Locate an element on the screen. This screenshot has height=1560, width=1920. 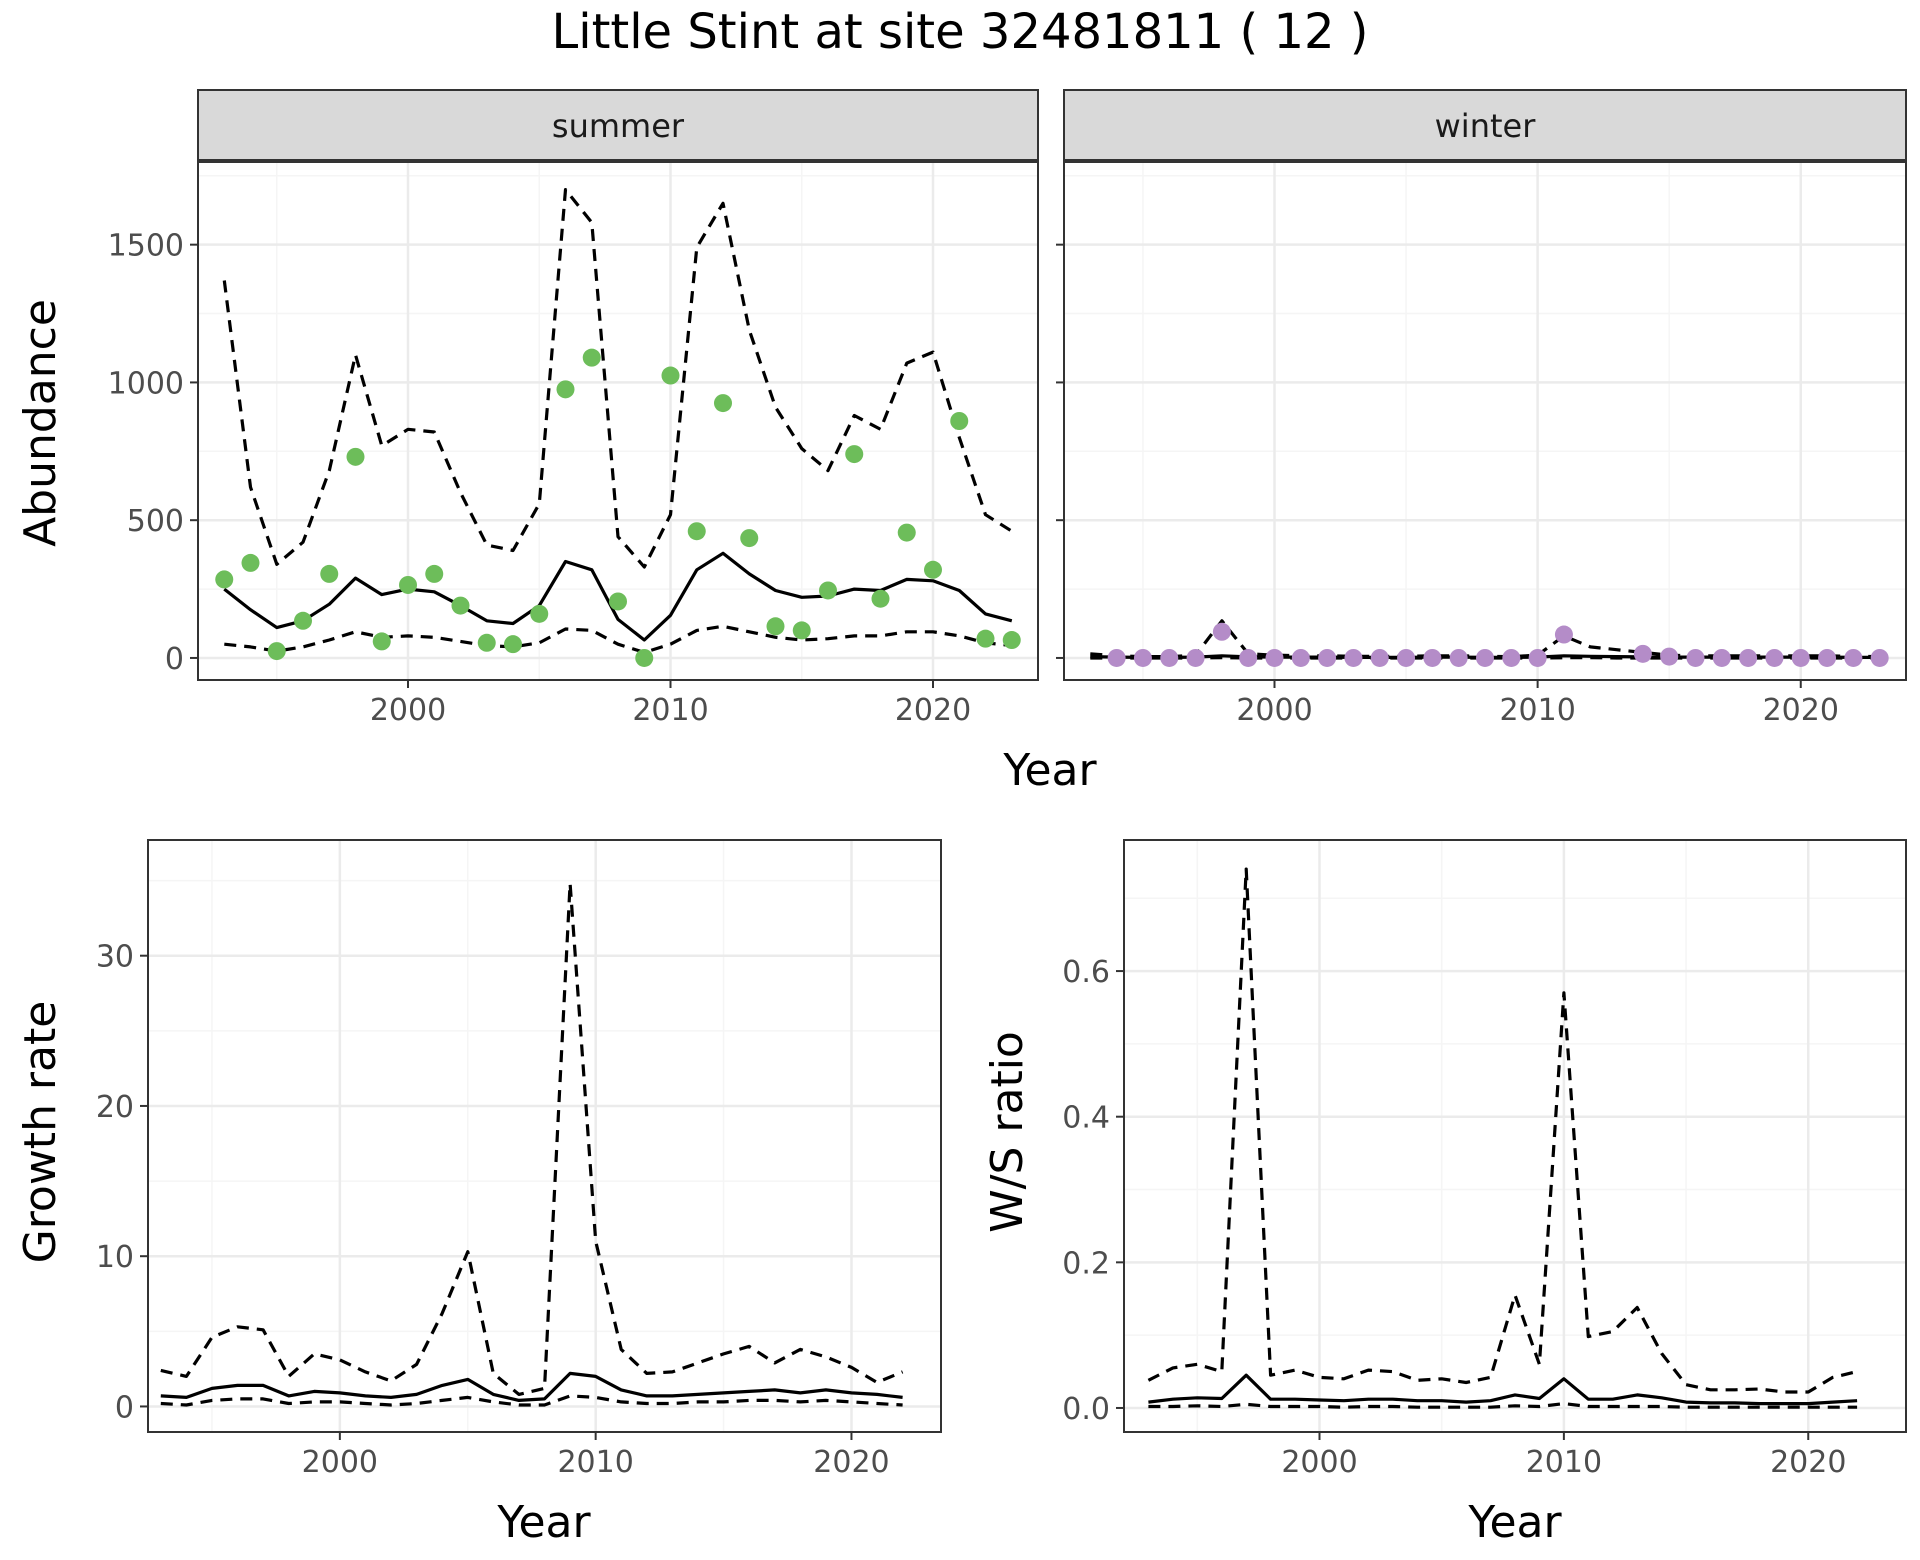
plot-background is located at coordinates (1485, 421).